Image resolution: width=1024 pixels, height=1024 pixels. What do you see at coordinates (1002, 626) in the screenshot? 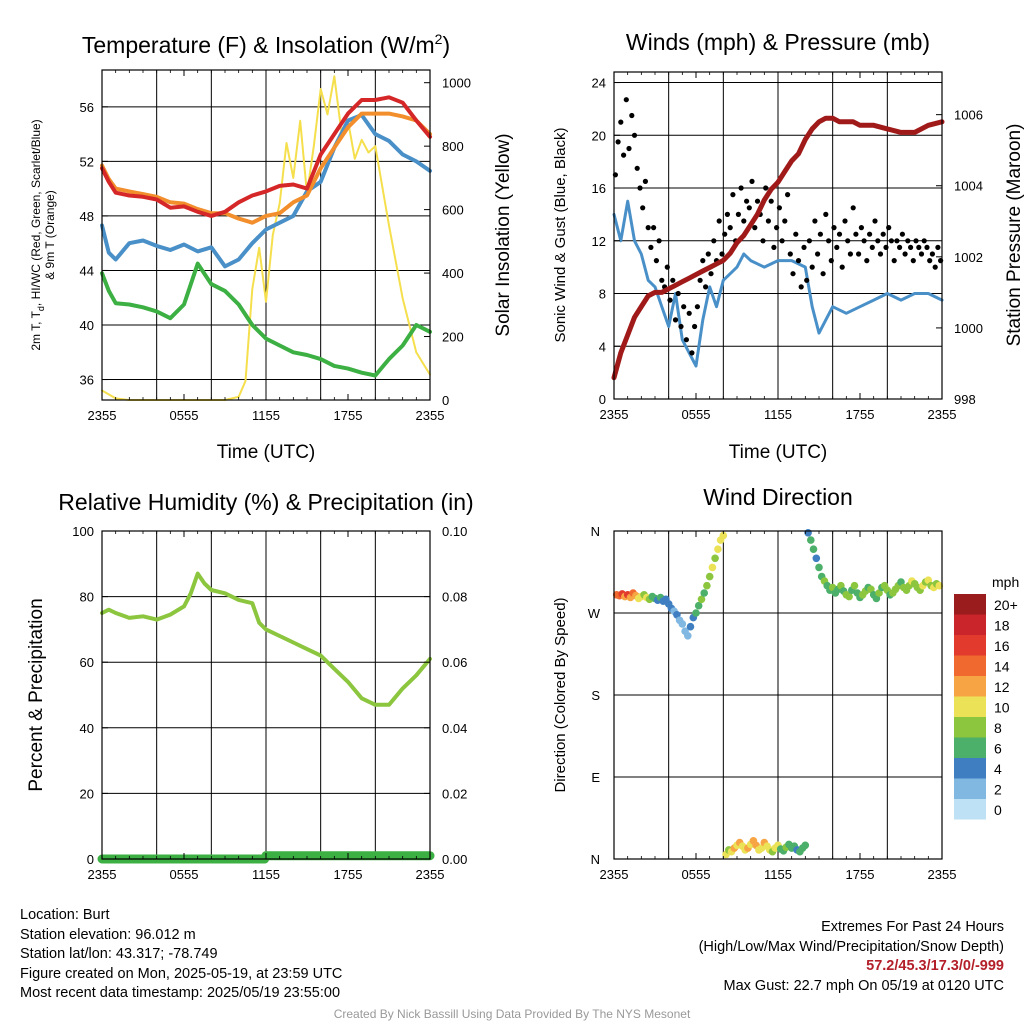
I see `legend-label: 18` at bounding box center [1002, 626].